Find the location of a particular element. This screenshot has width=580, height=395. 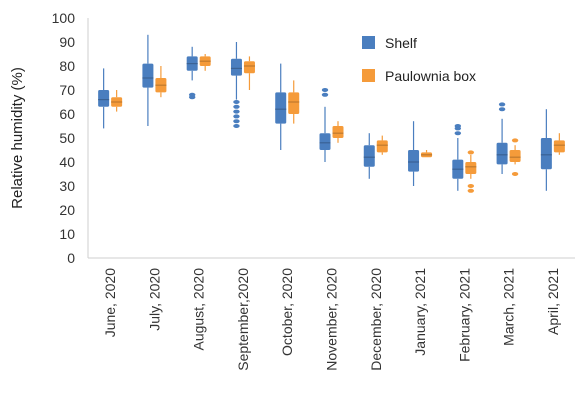

box-paulownia-box-january-2021 is located at coordinates (427, 154).